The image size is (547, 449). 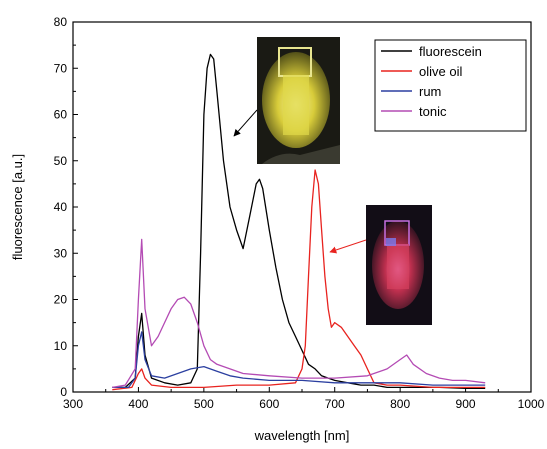 I want to click on x-tick-label: 400, so click(x=138, y=404).